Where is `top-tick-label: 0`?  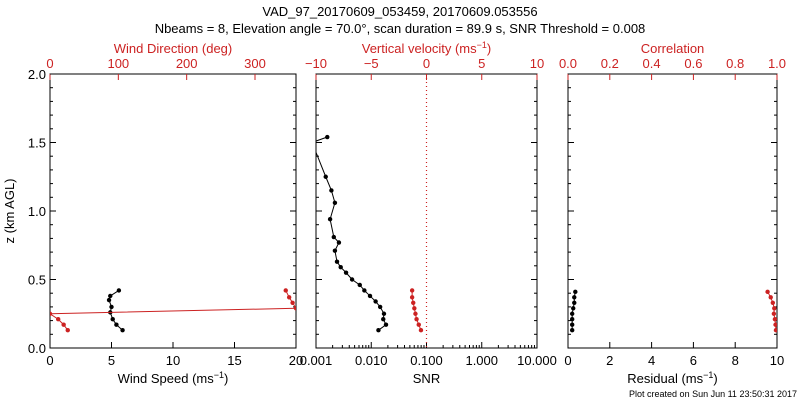
top-tick-label: 0 is located at coordinates (49, 63).